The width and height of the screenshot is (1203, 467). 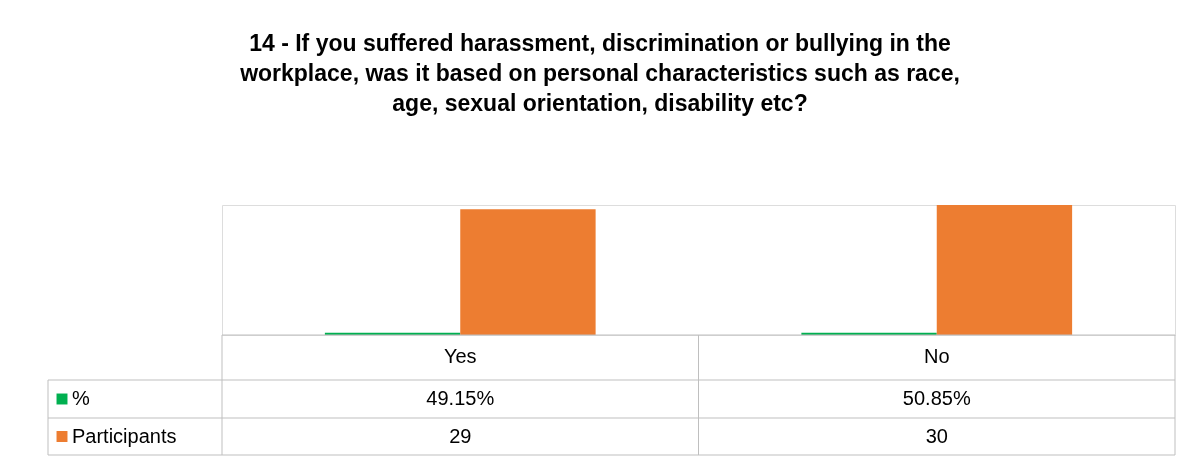 What do you see at coordinates (460, 435) in the screenshot?
I see `data-label: 29` at bounding box center [460, 435].